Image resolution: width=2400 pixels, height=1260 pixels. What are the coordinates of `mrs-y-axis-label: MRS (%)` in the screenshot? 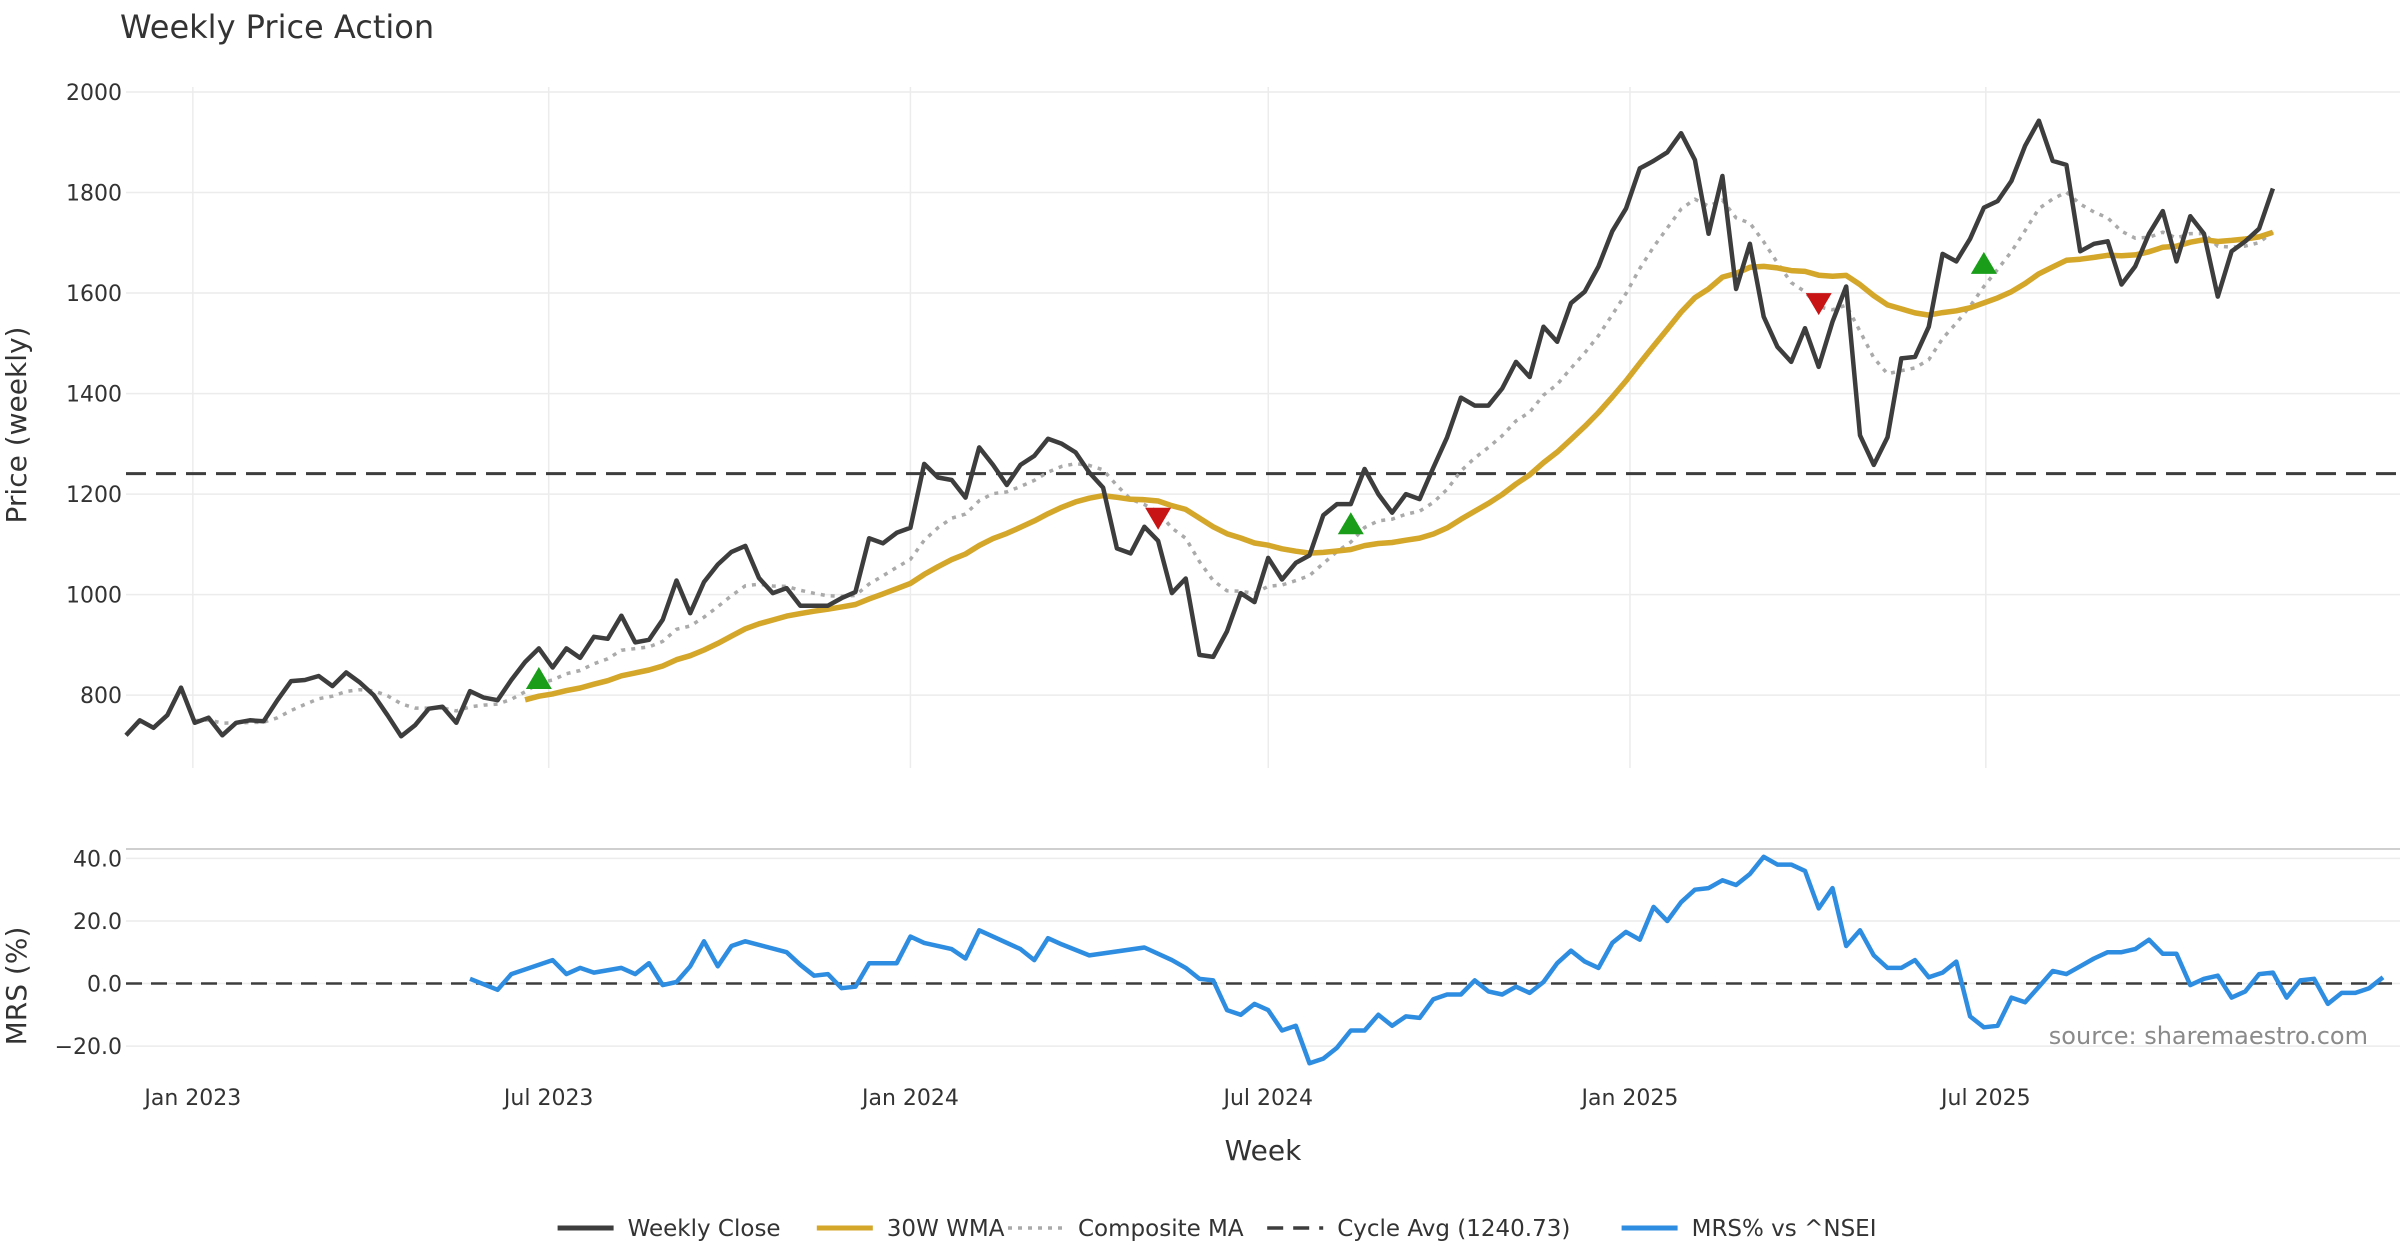 It's located at (16, 986).